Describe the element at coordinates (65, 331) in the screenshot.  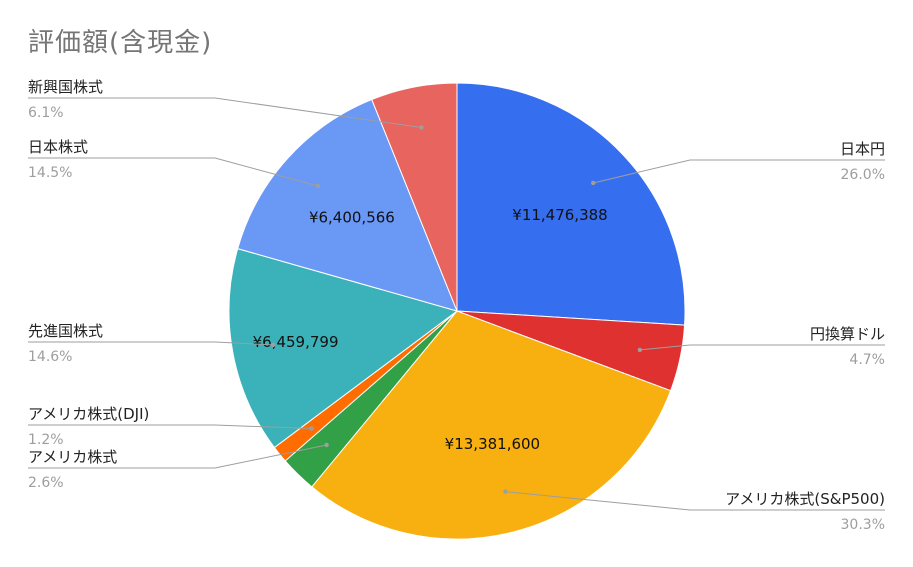
I see `slice-category-label: 先進国株式` at that location.